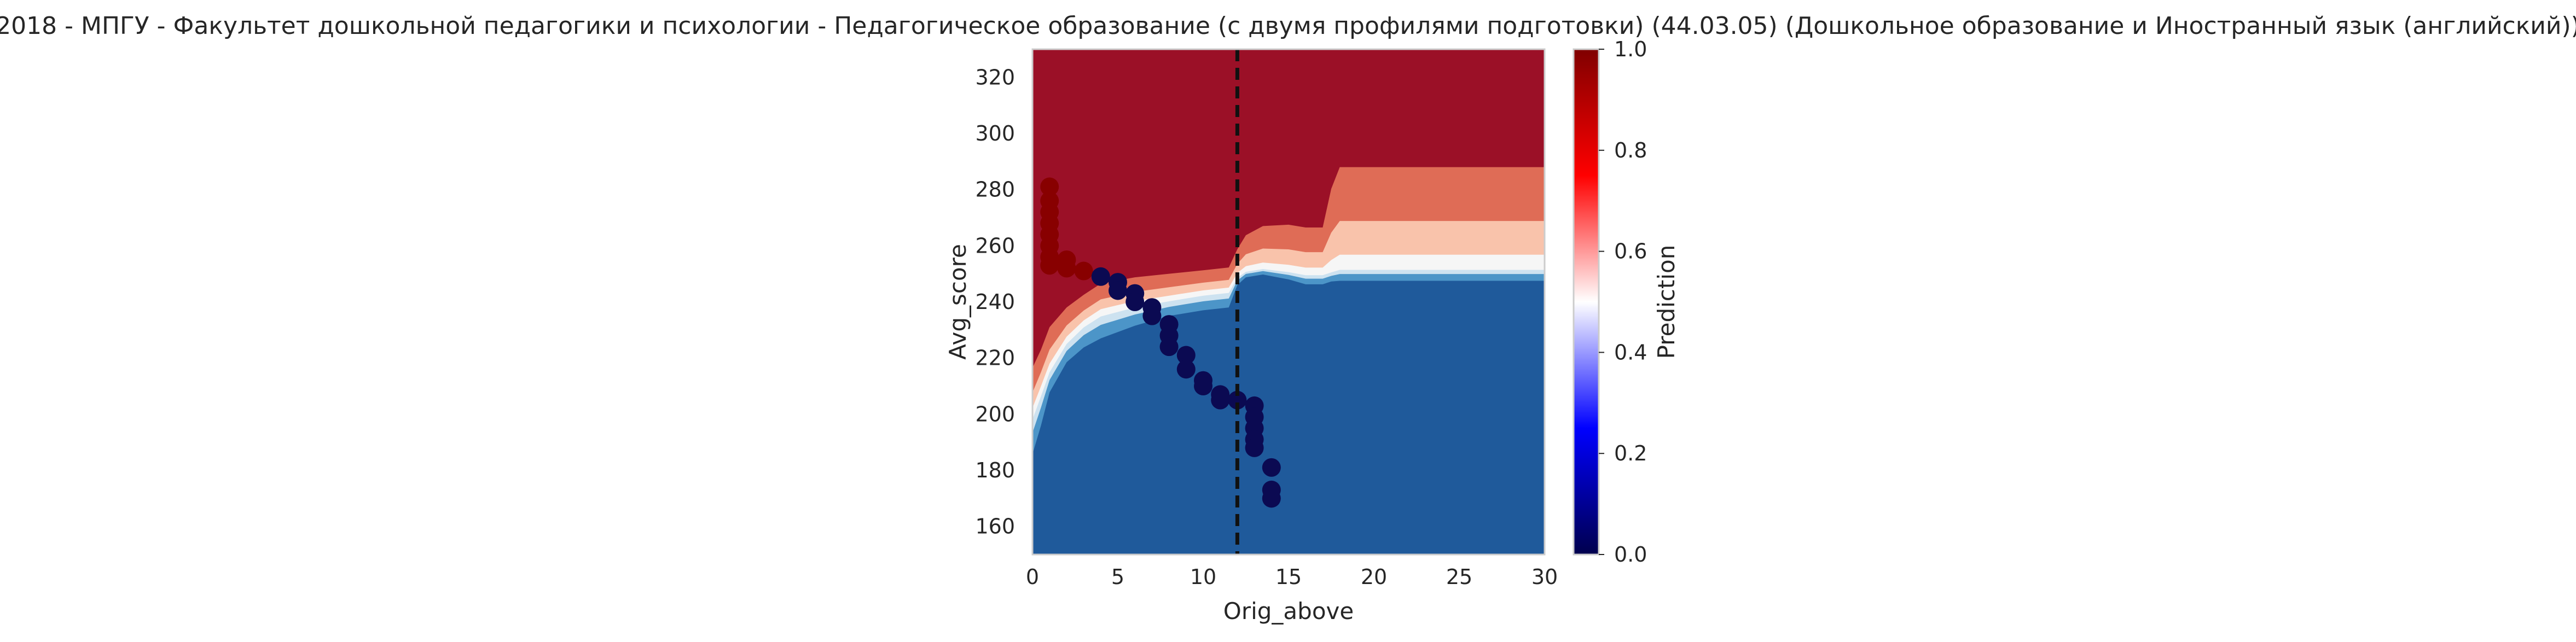 This screenshot has height=642, width=2576. What do you see at coordinates (1288, 208) in the screenshot?
I see `contour-band` at bounding box center [1288, 208].